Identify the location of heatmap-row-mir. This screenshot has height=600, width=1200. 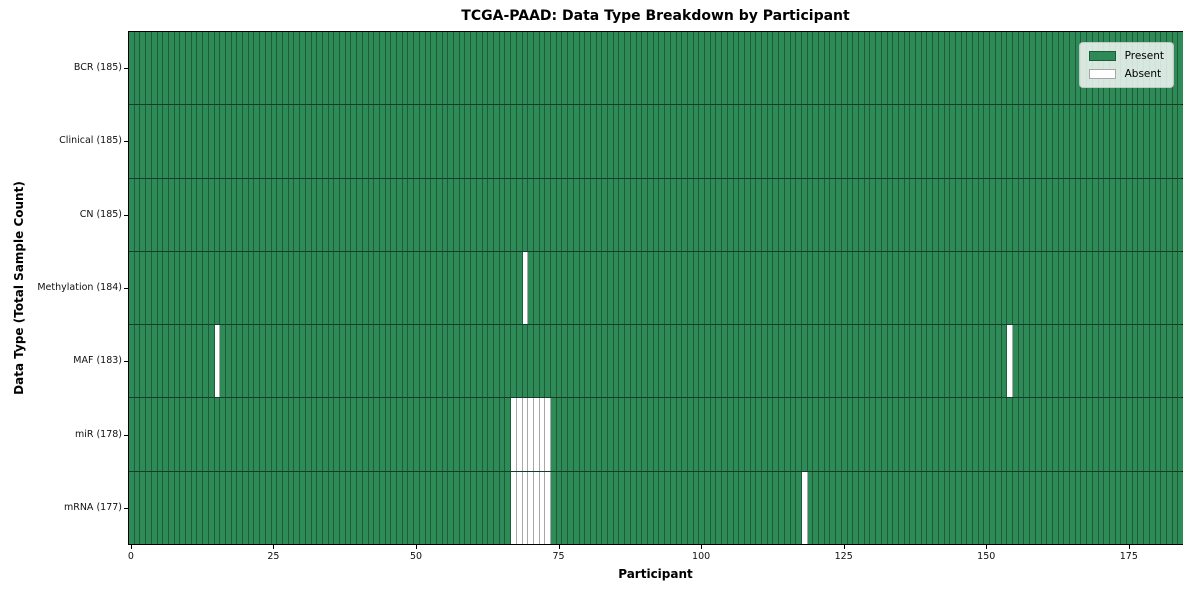
(656, 435).